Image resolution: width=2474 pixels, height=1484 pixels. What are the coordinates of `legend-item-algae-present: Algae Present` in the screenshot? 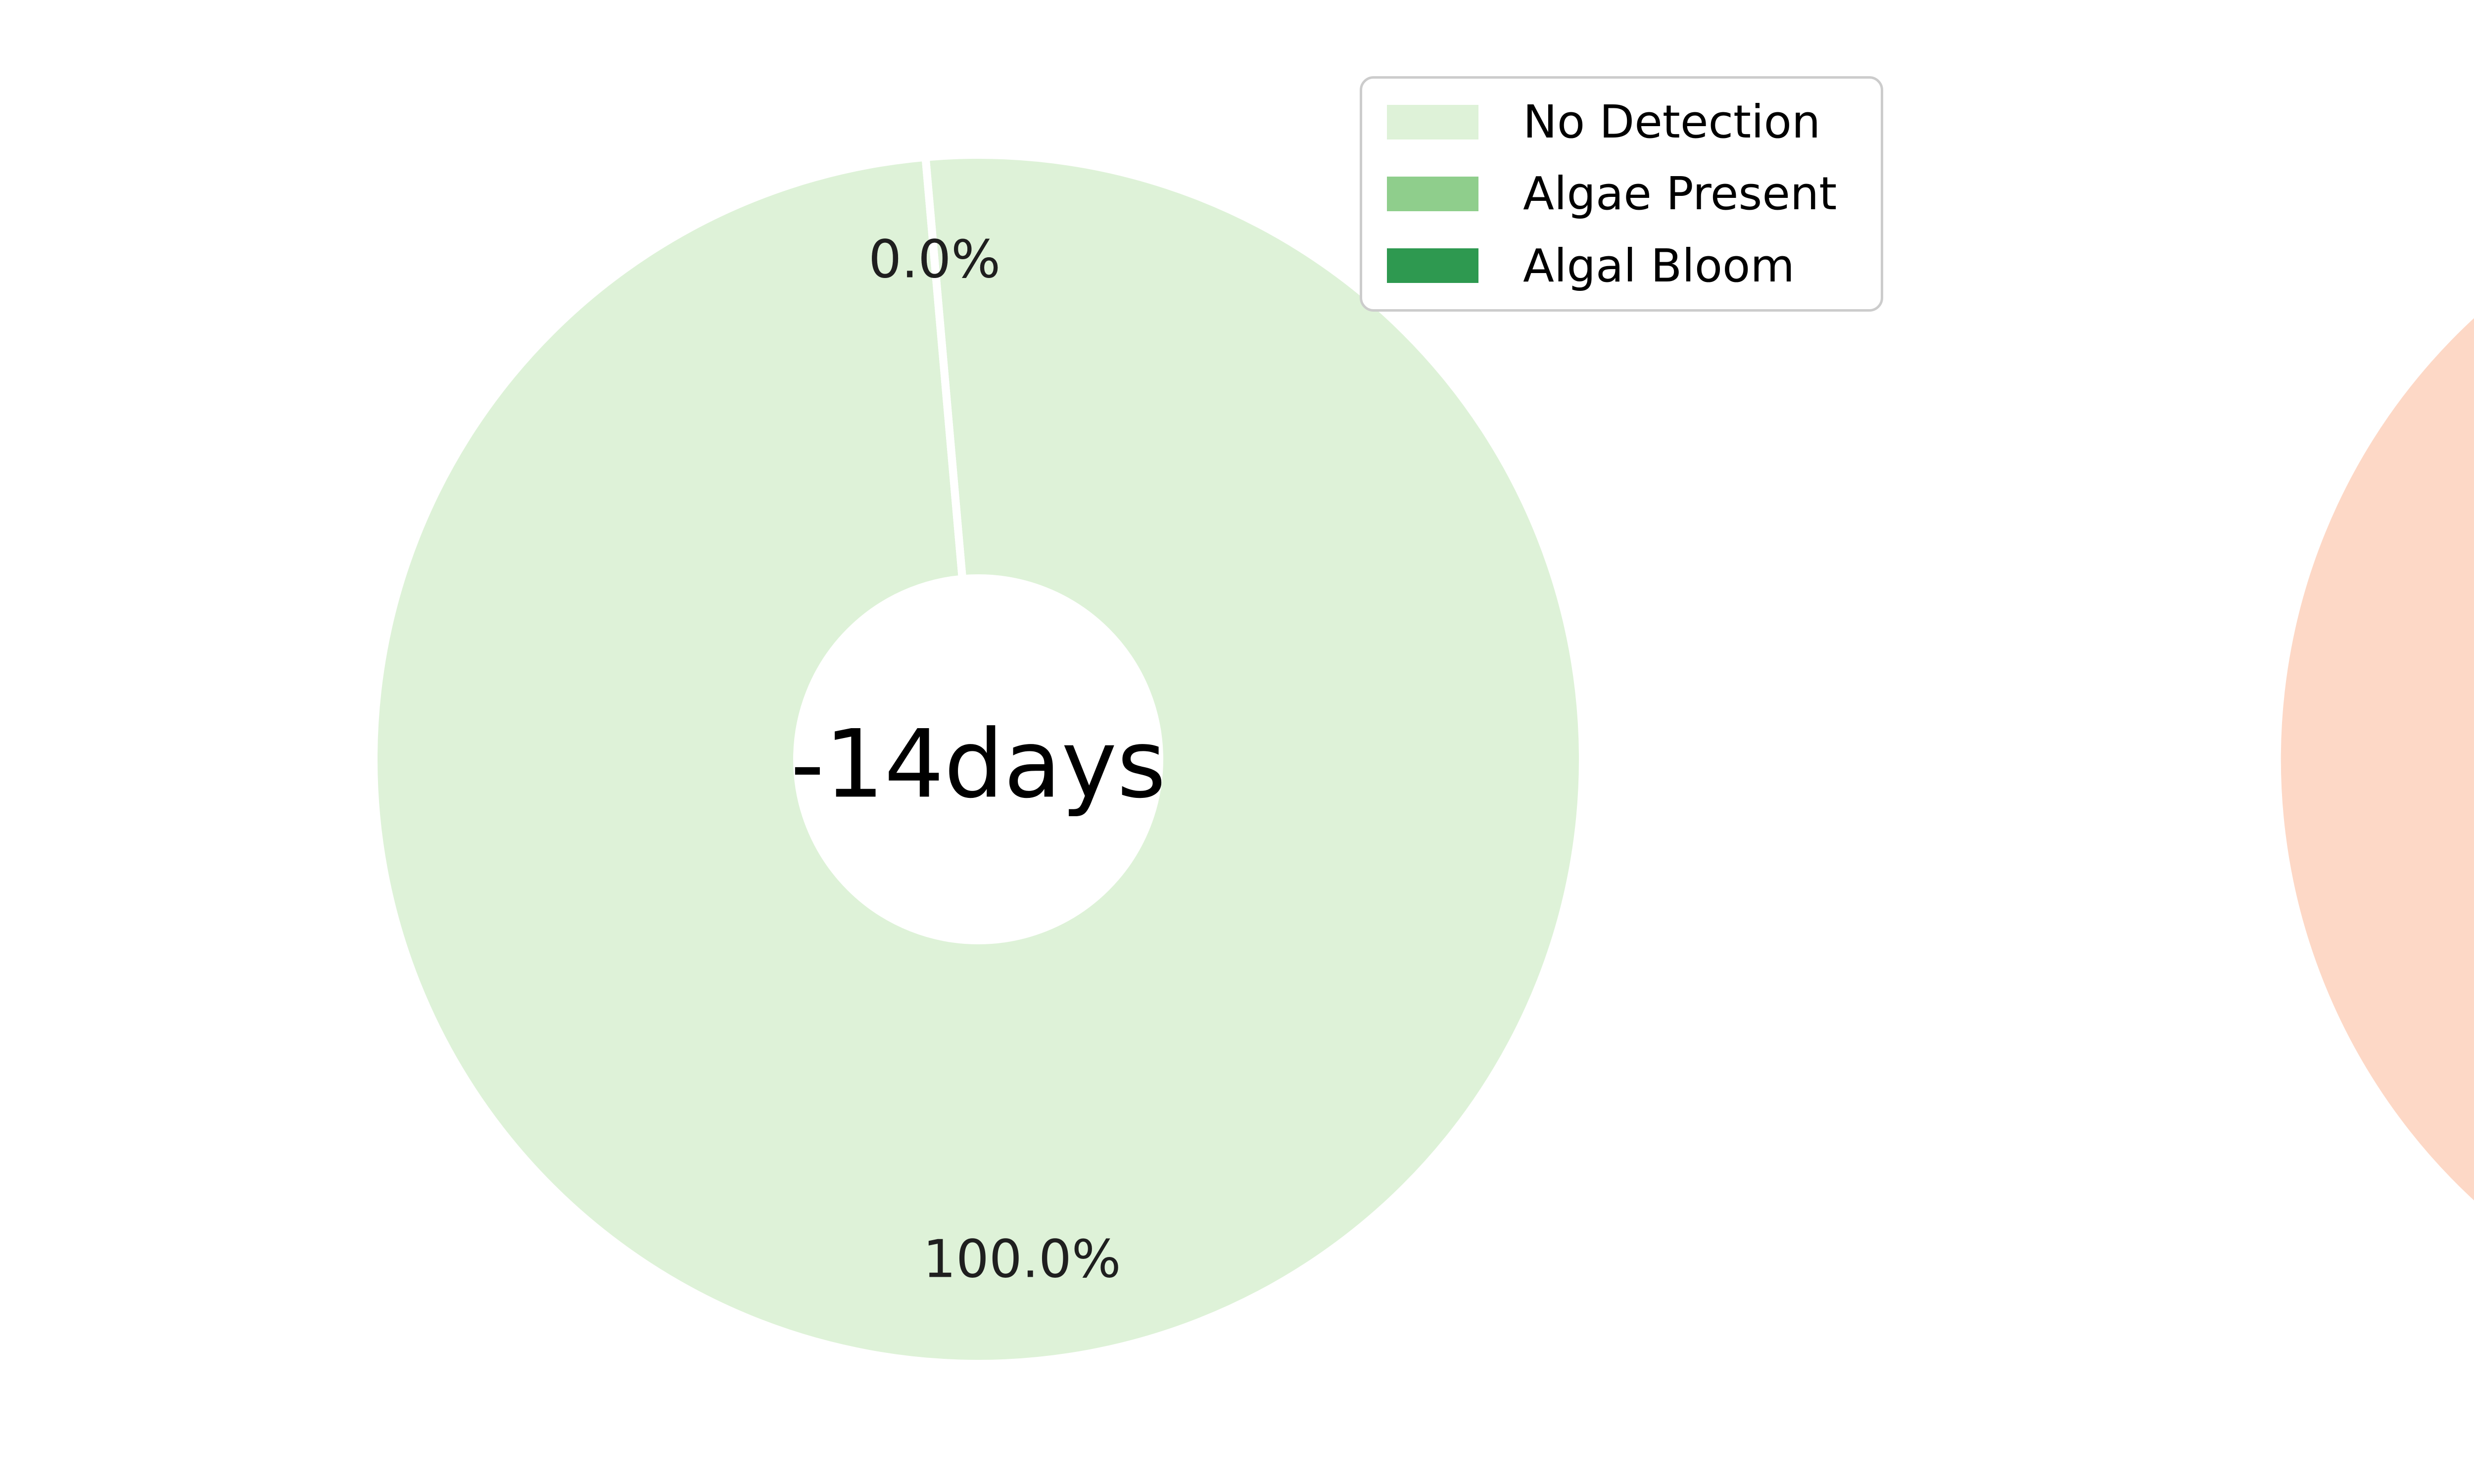 It's located at (1622, 194).